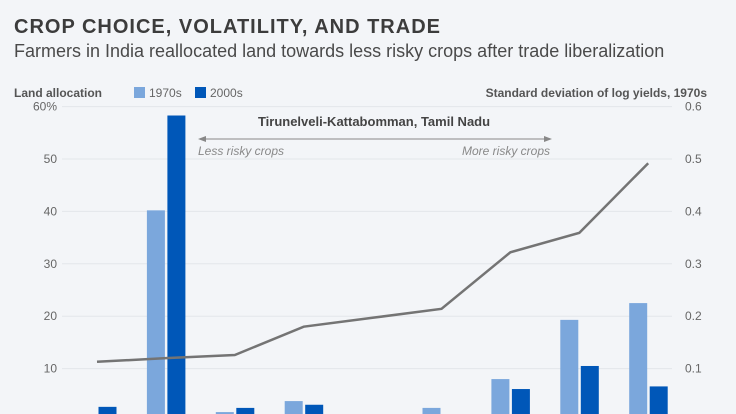 This screenshot has width=736, height=414. Describe the element at coordinates (51, 264) in the screenshot. I see `left-tick-label: 30` at that location.